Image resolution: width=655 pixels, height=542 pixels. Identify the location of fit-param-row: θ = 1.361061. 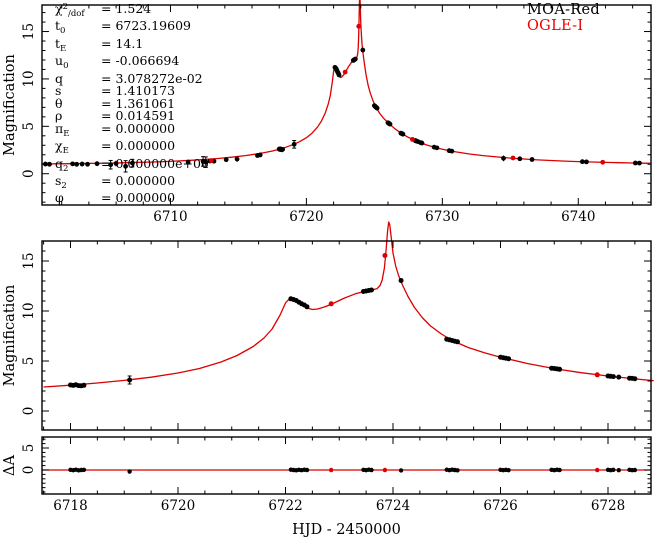
(132, 103).